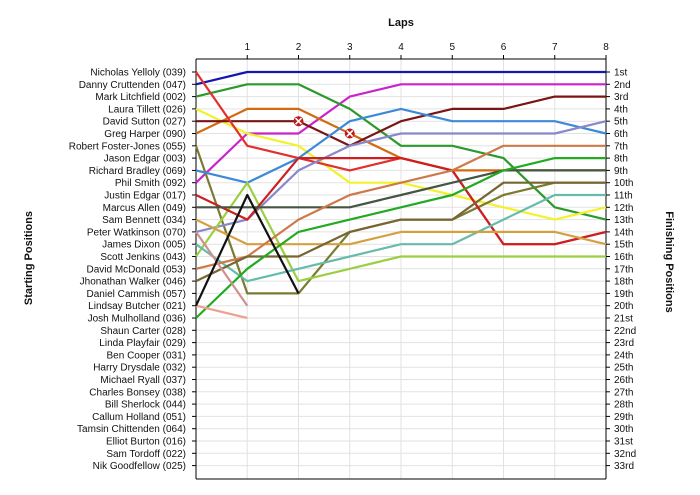  I want to click on starting-position-label: Lindsay Butcher (021), so click(137, 306).